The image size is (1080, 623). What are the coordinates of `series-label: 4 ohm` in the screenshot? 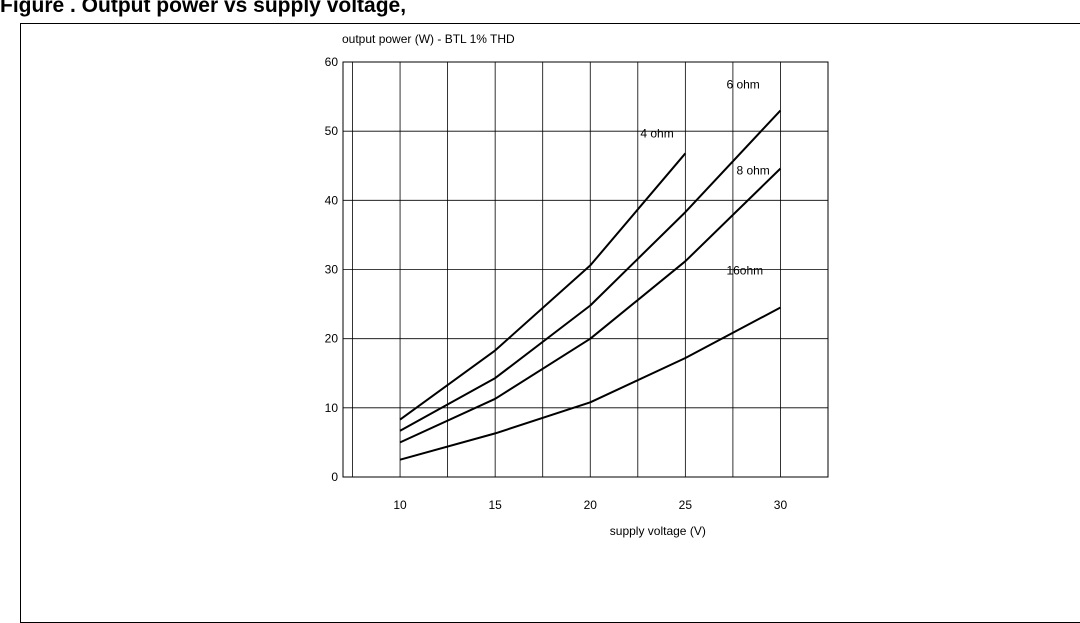 It's located at (656, 133).